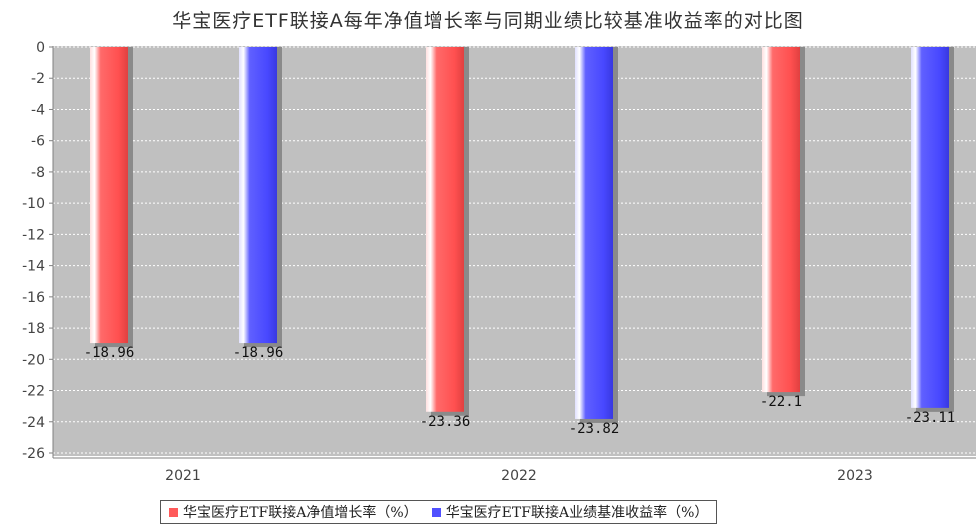 The height and width of the screenshot is (524, 976). I want to click on y-tick-label: -18, so click(33, 329).